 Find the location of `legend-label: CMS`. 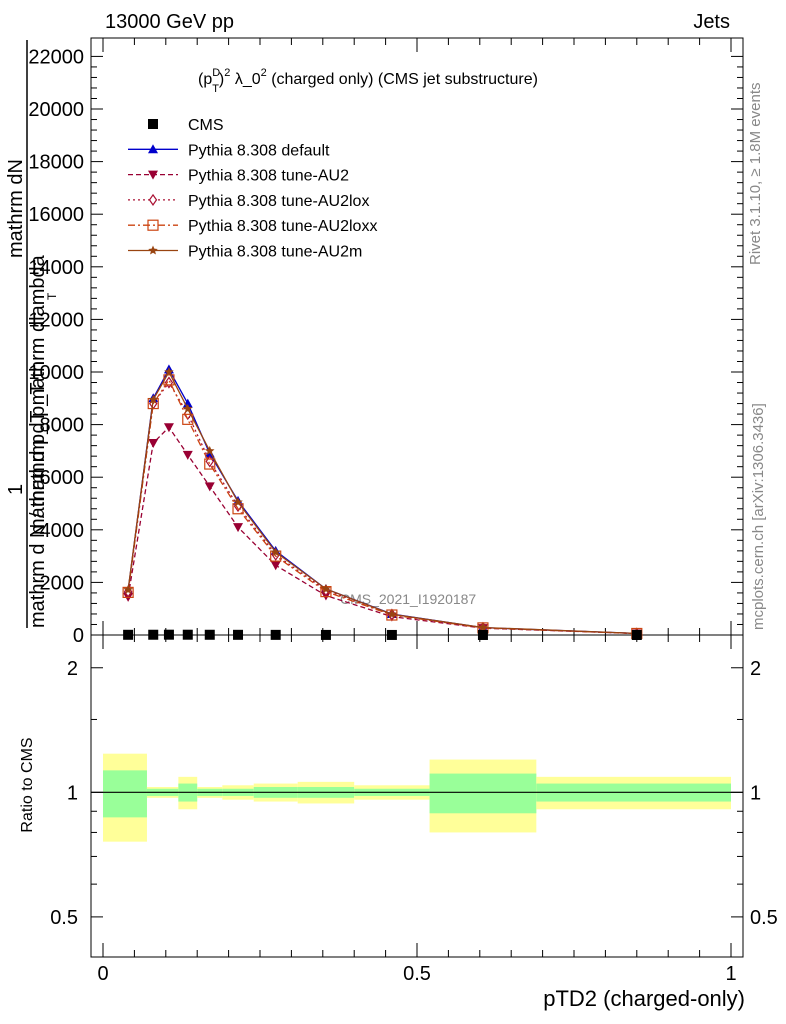

legend-label: CMS is located at coordinates (206, 125).